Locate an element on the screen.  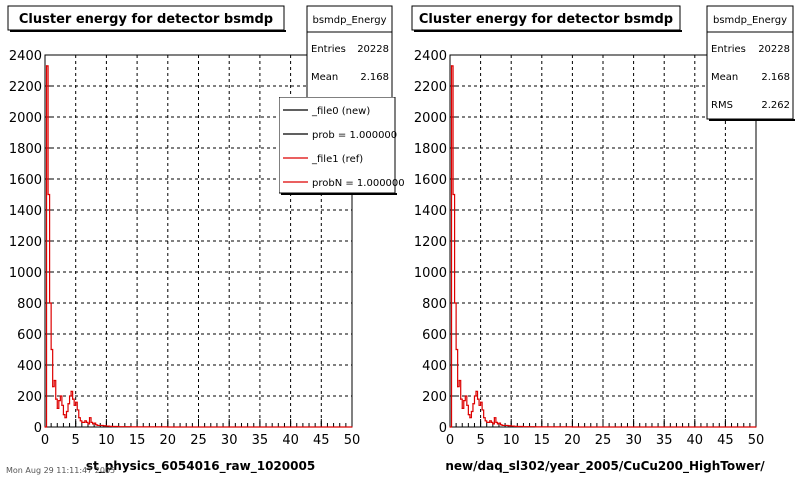
x-tick-label: 30 is located at coordinates (633, 440).